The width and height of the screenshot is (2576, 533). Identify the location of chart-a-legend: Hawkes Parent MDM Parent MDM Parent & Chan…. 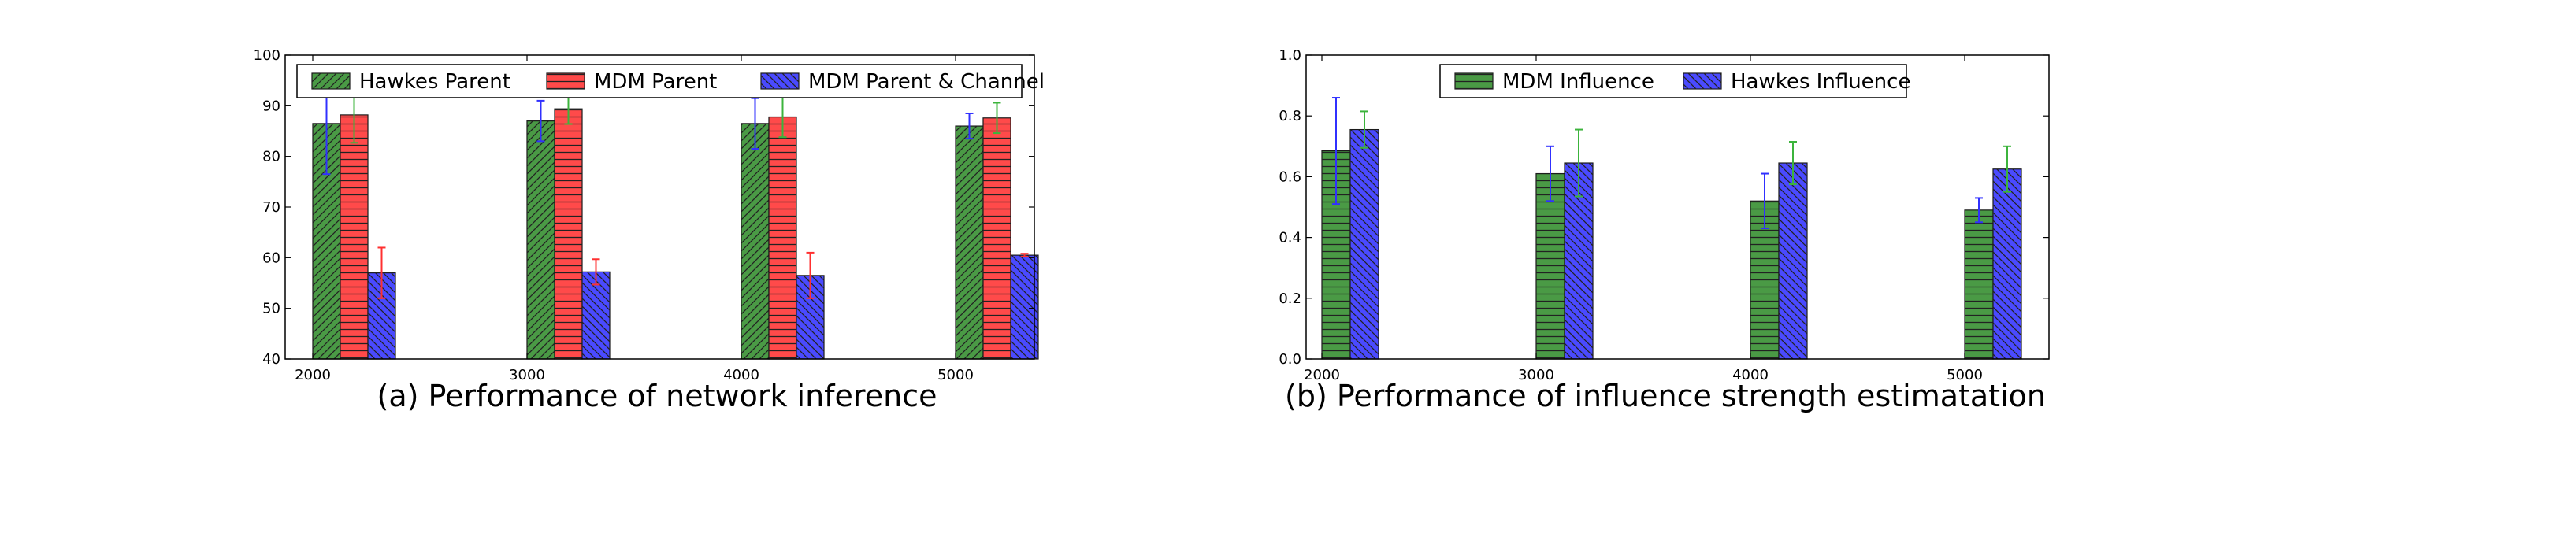
(670, 81).